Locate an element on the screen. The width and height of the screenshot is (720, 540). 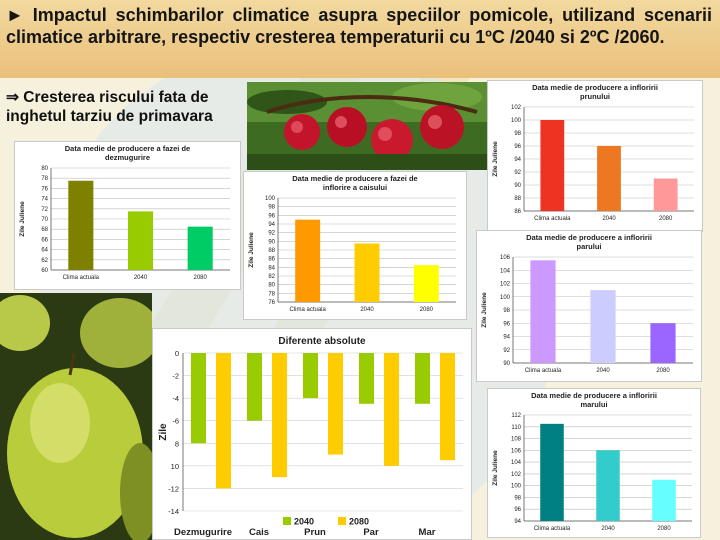
chart-title: marului is located at coordinates (593, 404).